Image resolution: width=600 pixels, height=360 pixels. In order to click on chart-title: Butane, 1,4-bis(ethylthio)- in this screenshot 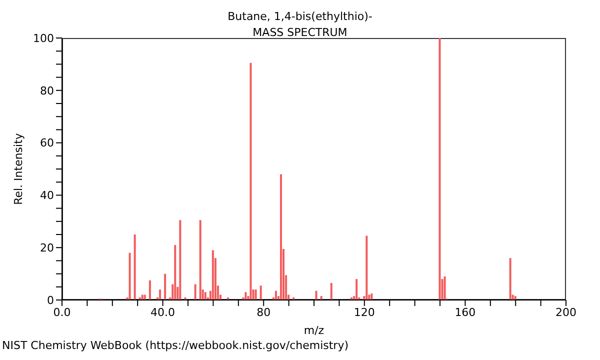, I will do `click(300, 16)`.